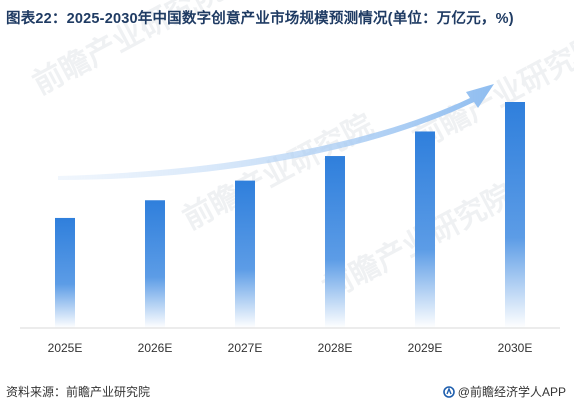  I want to click on bar-2025E, so click(65, 272).